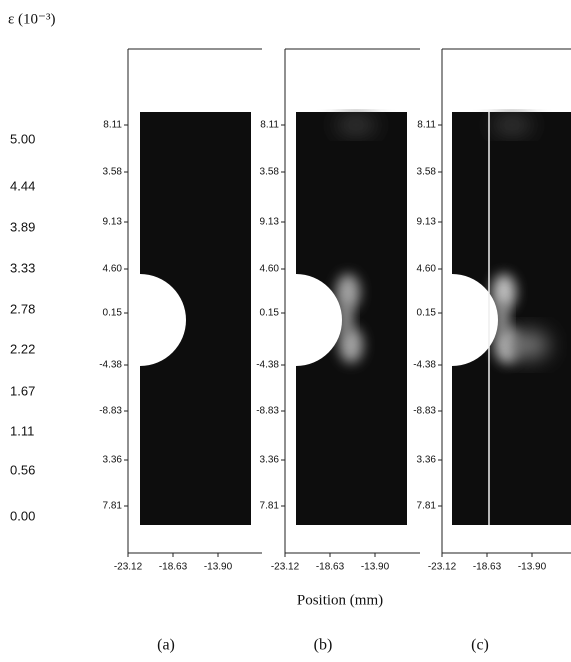  What do you see at coordinates (480, 645) in the screenshot?
I see `panel-label: (c)` at bounding box center [480, 645].